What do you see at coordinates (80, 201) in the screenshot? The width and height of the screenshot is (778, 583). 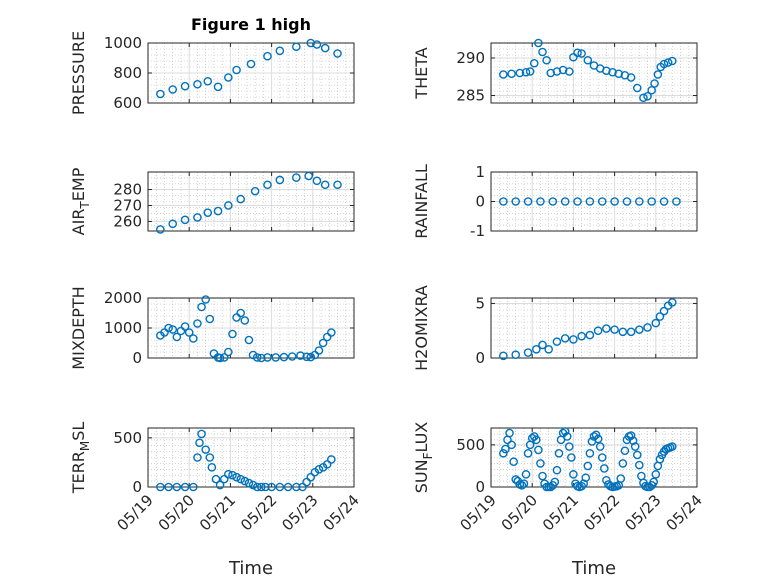 I see `y-axis-label: AIRTEMP` at bounding box center [80, 201].